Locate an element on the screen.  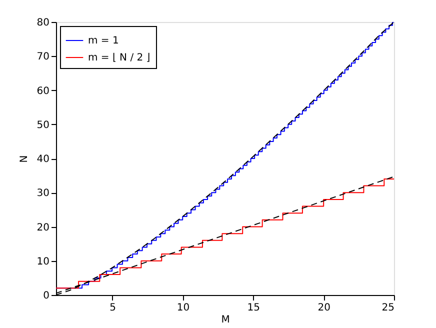
x-tick-label: 10 is located at coordinates (183, 308).